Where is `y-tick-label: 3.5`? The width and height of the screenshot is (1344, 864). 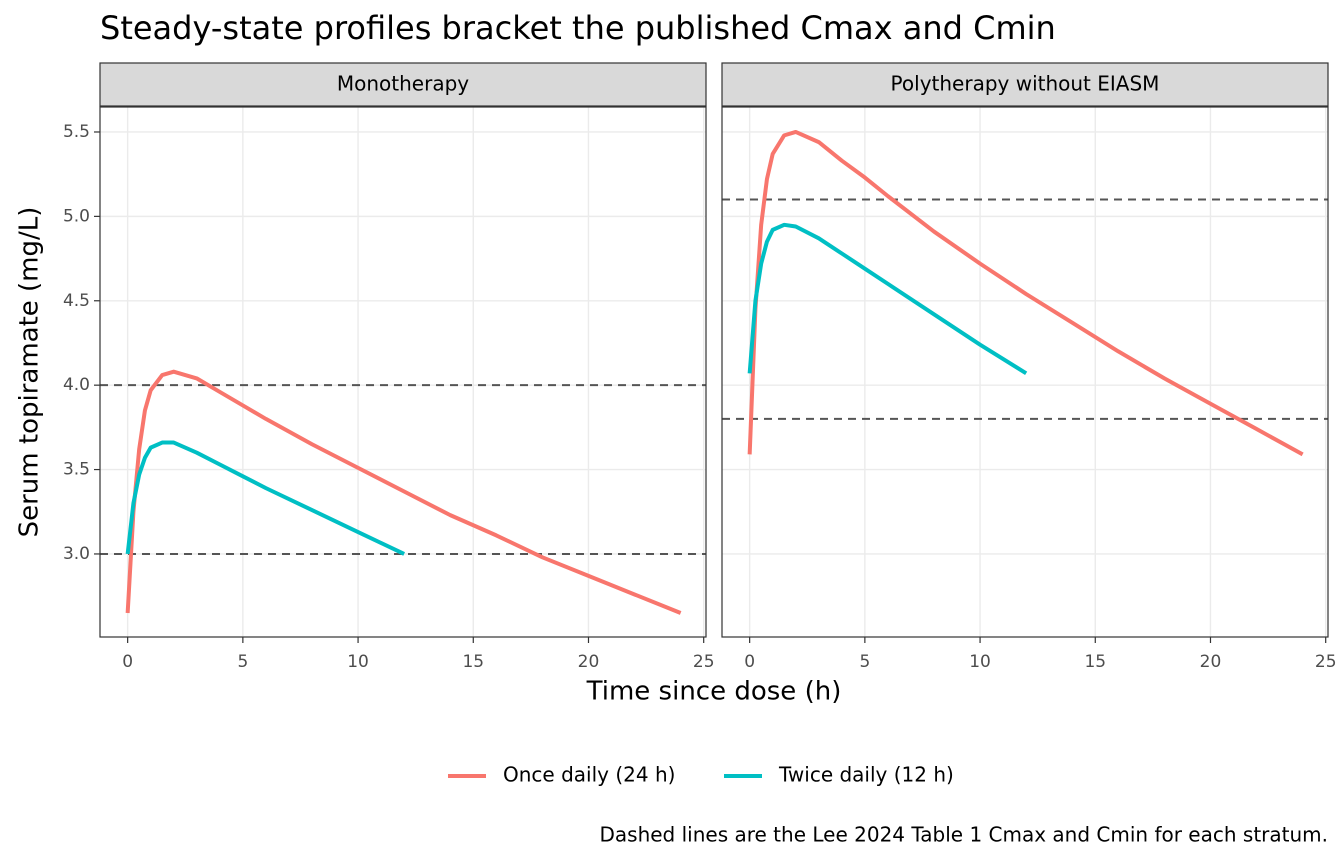 y-tick-label: 3.5 is located at coordinates (76, 470).